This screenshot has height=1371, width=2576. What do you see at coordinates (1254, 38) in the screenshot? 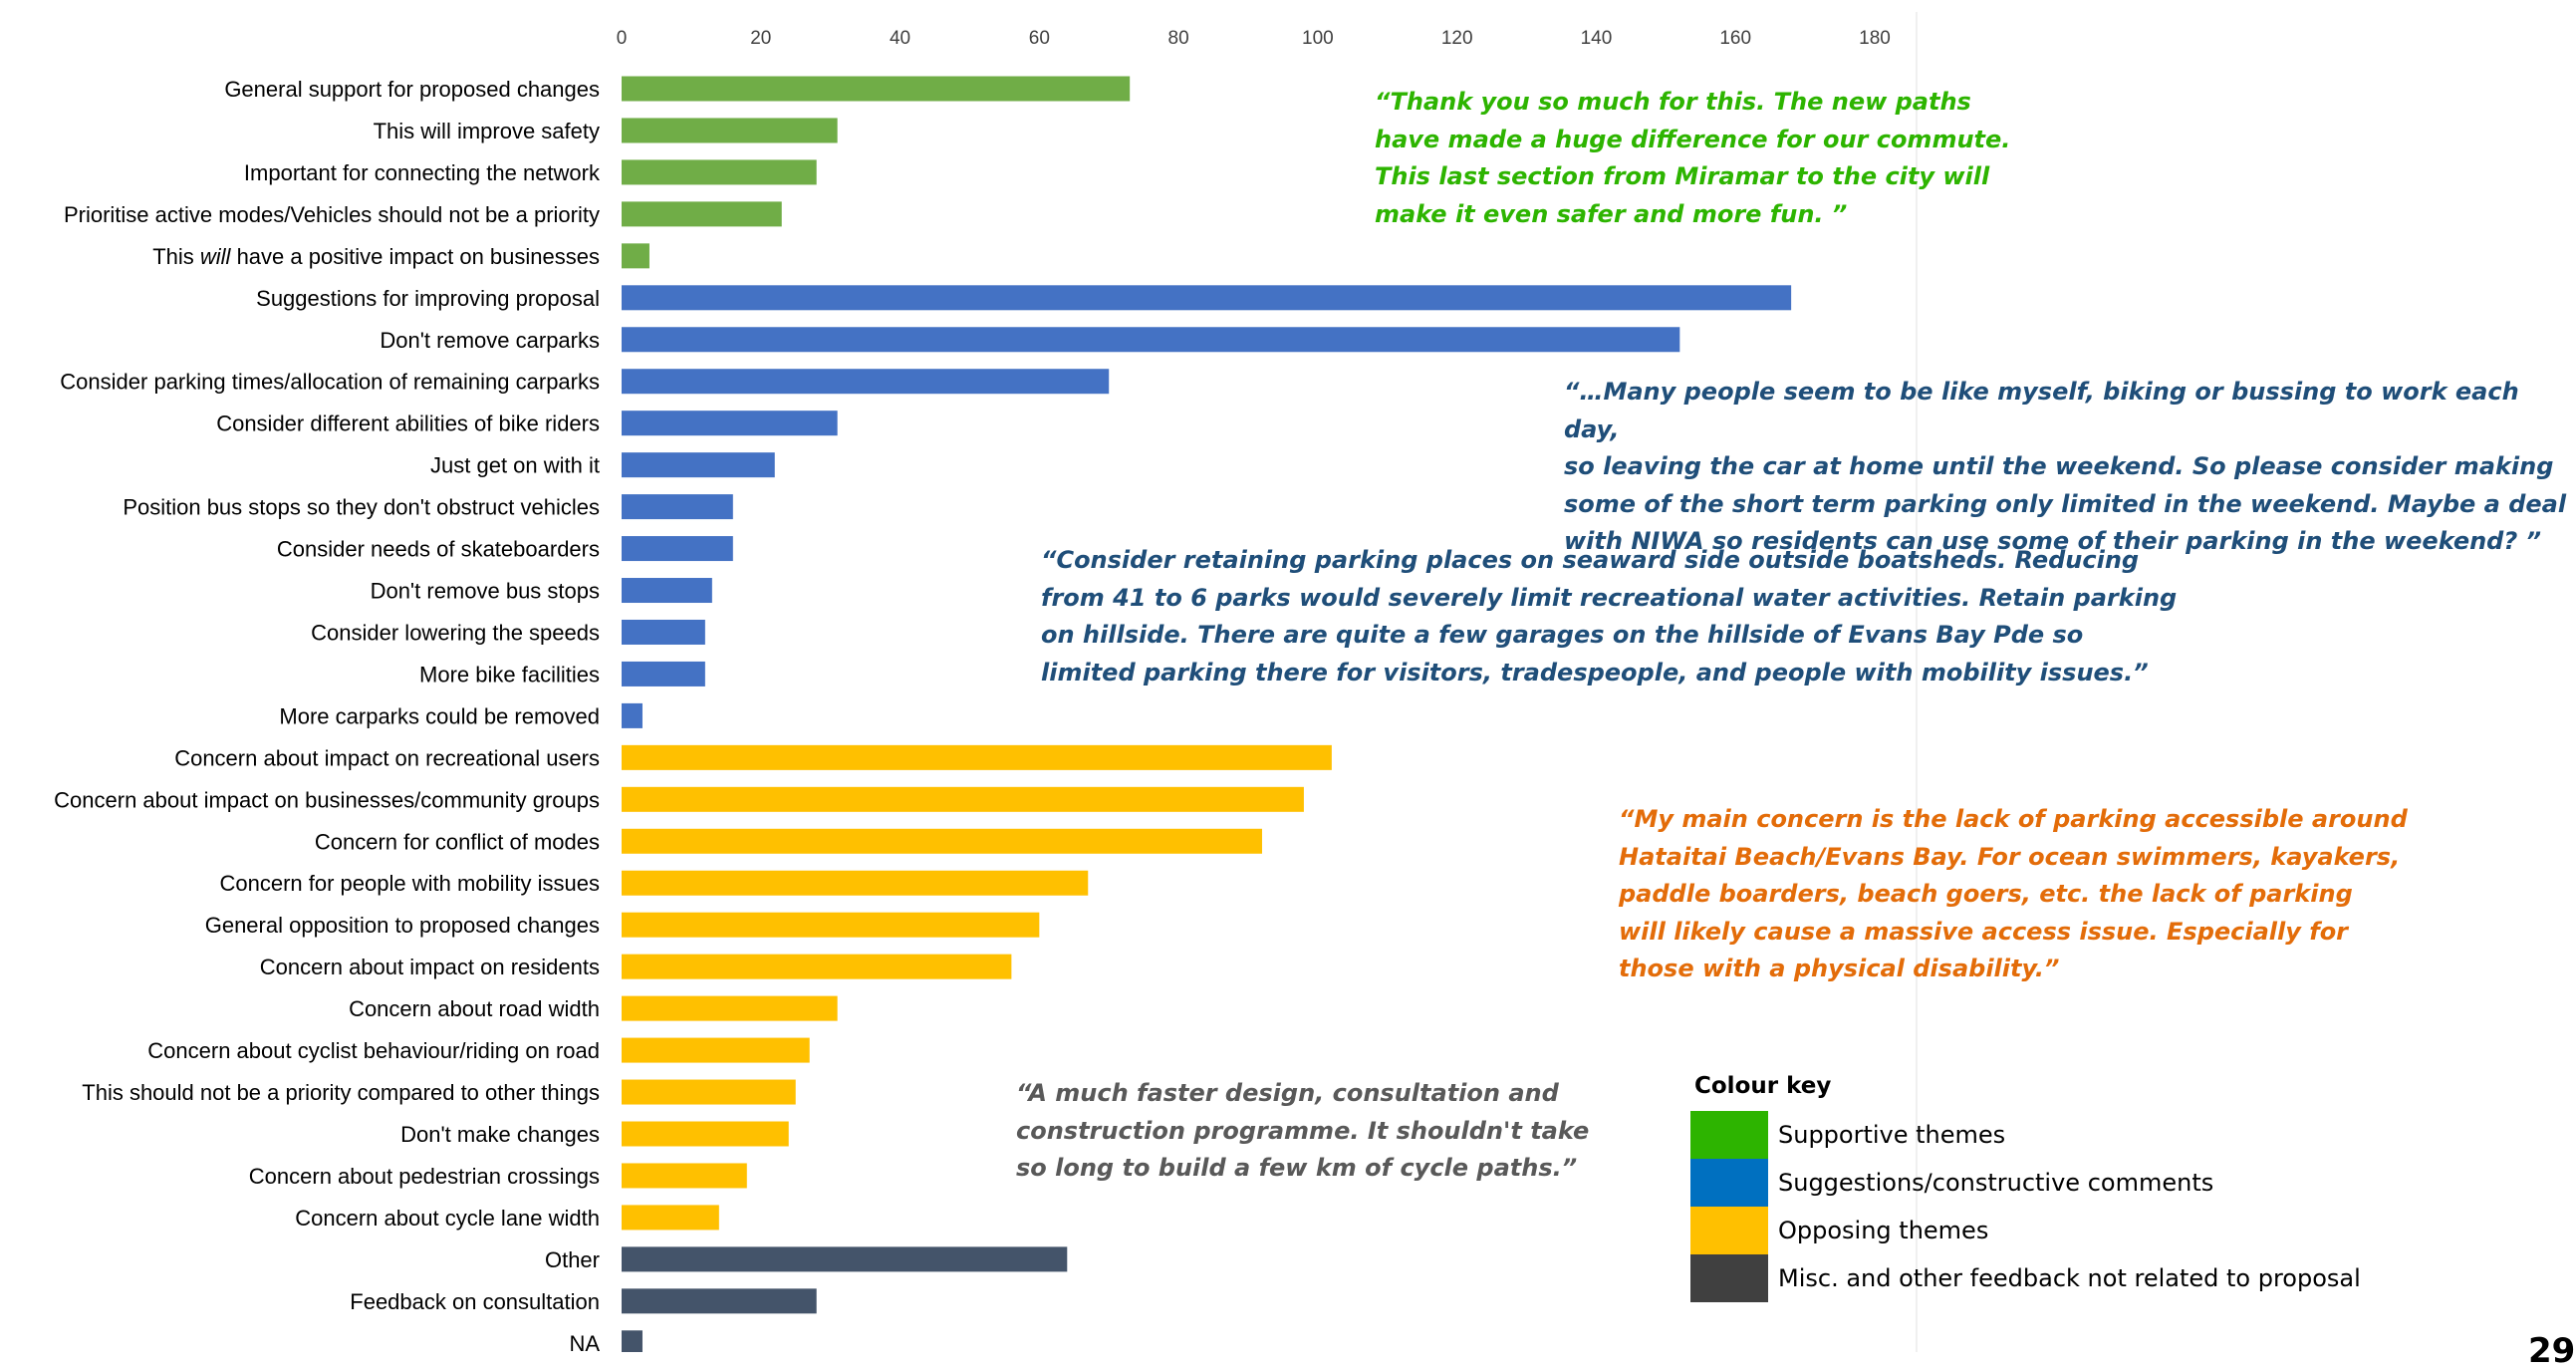
I see `x-axis-ticks: 0 20 40 60 80 100 120 140 160 180` at bounding box center [1254, 38].